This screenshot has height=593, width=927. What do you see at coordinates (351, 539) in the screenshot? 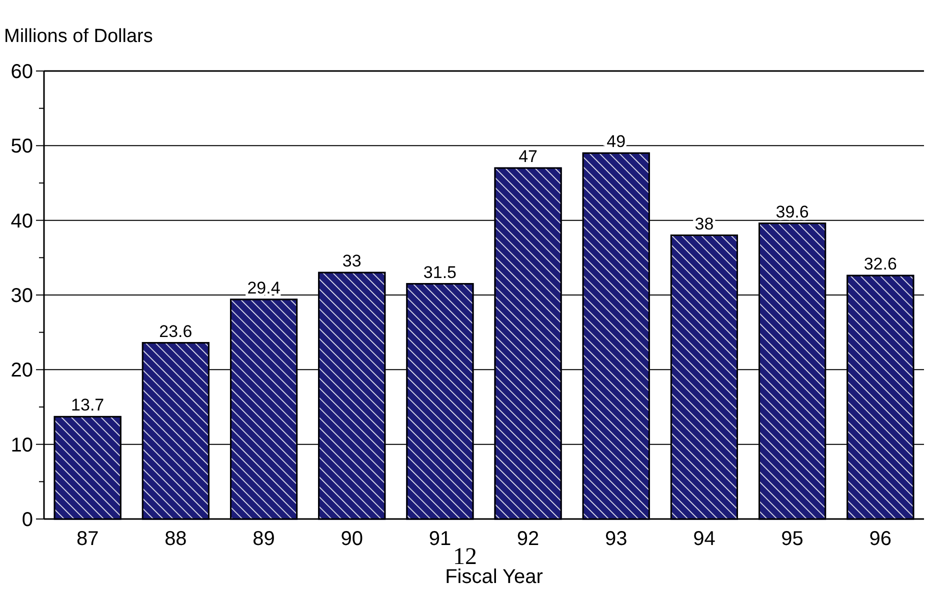
I see `x-tick-label: 90` at bounding box center [351, 539].